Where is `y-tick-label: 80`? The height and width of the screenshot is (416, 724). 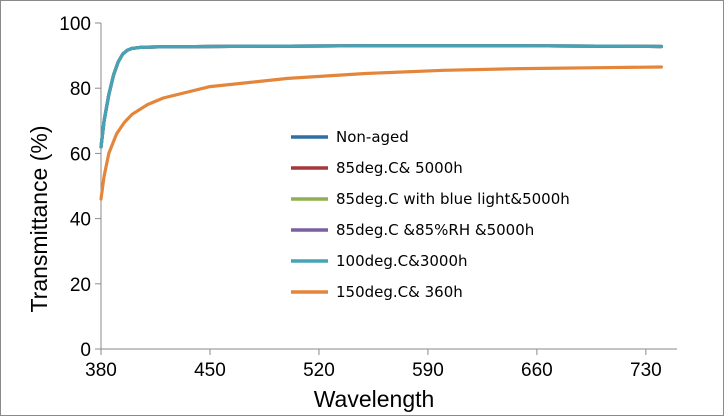
y-tick-label: 80 is located at coordinates (80, 89).